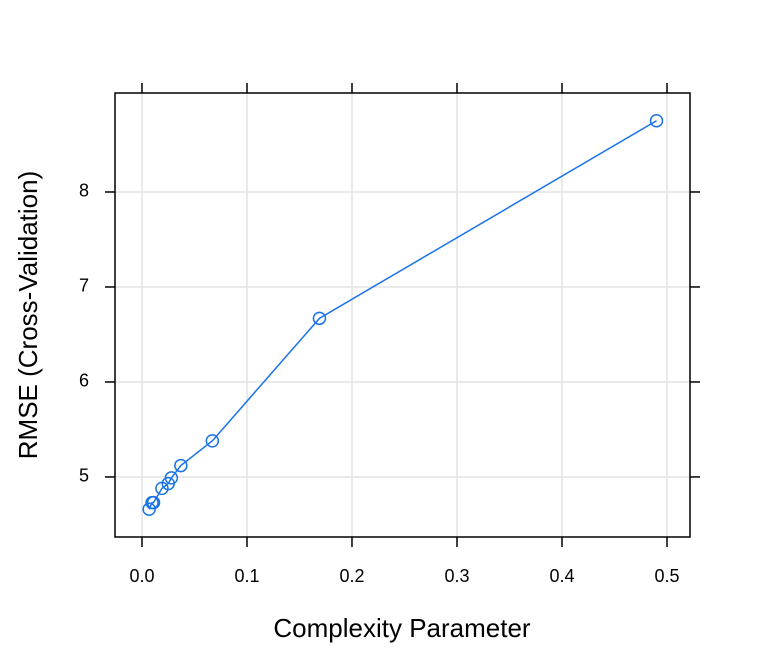  What do you see at coordinates (402, 628) in the screenshot?
I see `x-axis-label: Complexity Parameter` at bounding box center [402, 628].